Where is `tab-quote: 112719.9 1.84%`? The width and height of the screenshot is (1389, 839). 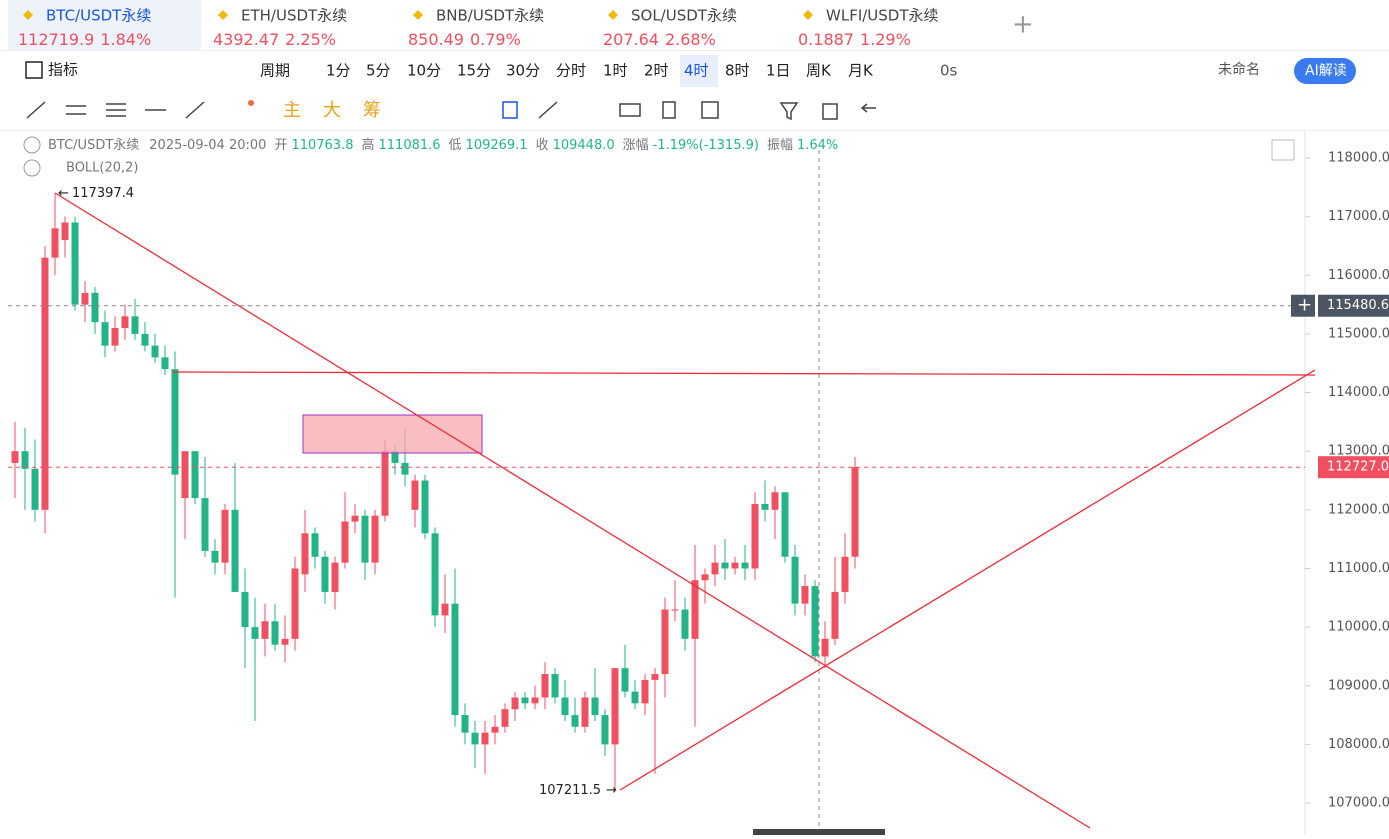
tab-quote: 112719.9 1.84% is located at coordinates (84, 39).